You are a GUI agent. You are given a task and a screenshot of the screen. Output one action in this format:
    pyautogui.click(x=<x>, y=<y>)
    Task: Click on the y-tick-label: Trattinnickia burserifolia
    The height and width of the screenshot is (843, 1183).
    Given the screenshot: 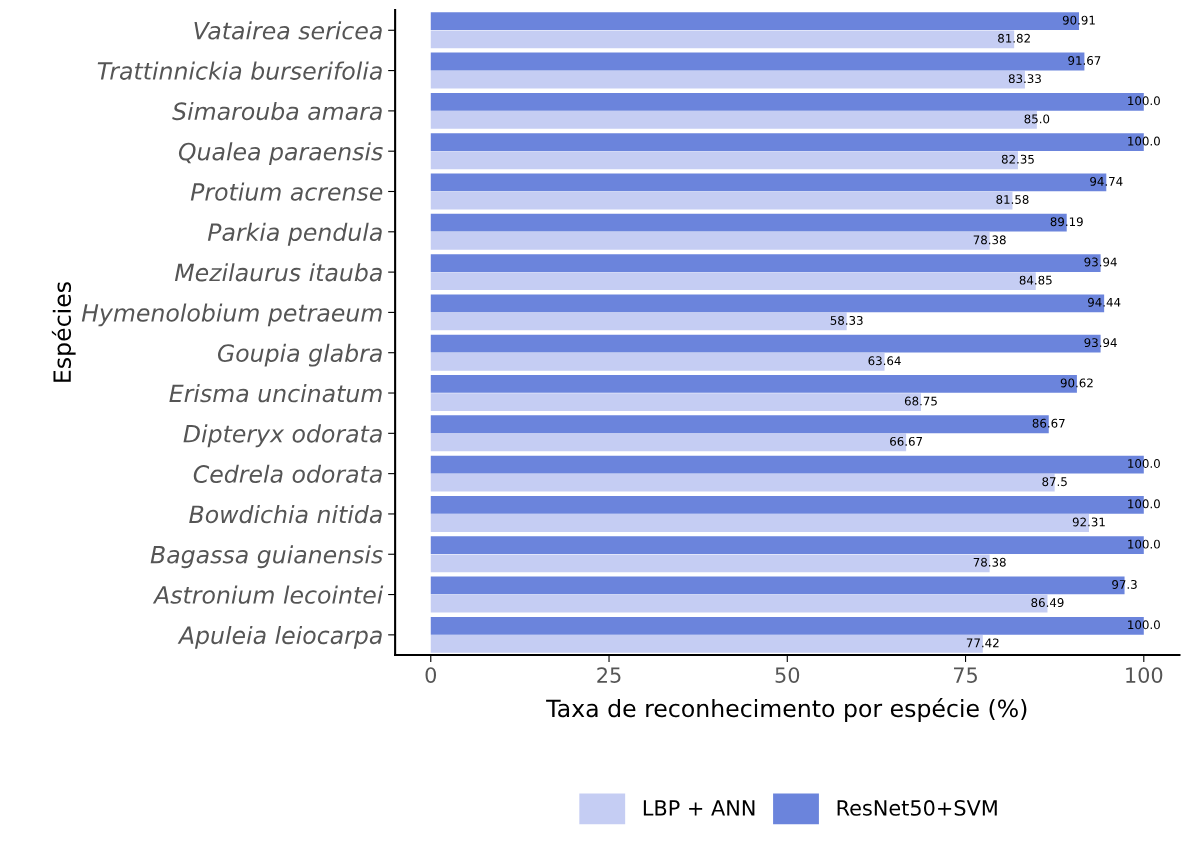 What is the action you would take?
    pyautogui.click(x=239, y=70)
    